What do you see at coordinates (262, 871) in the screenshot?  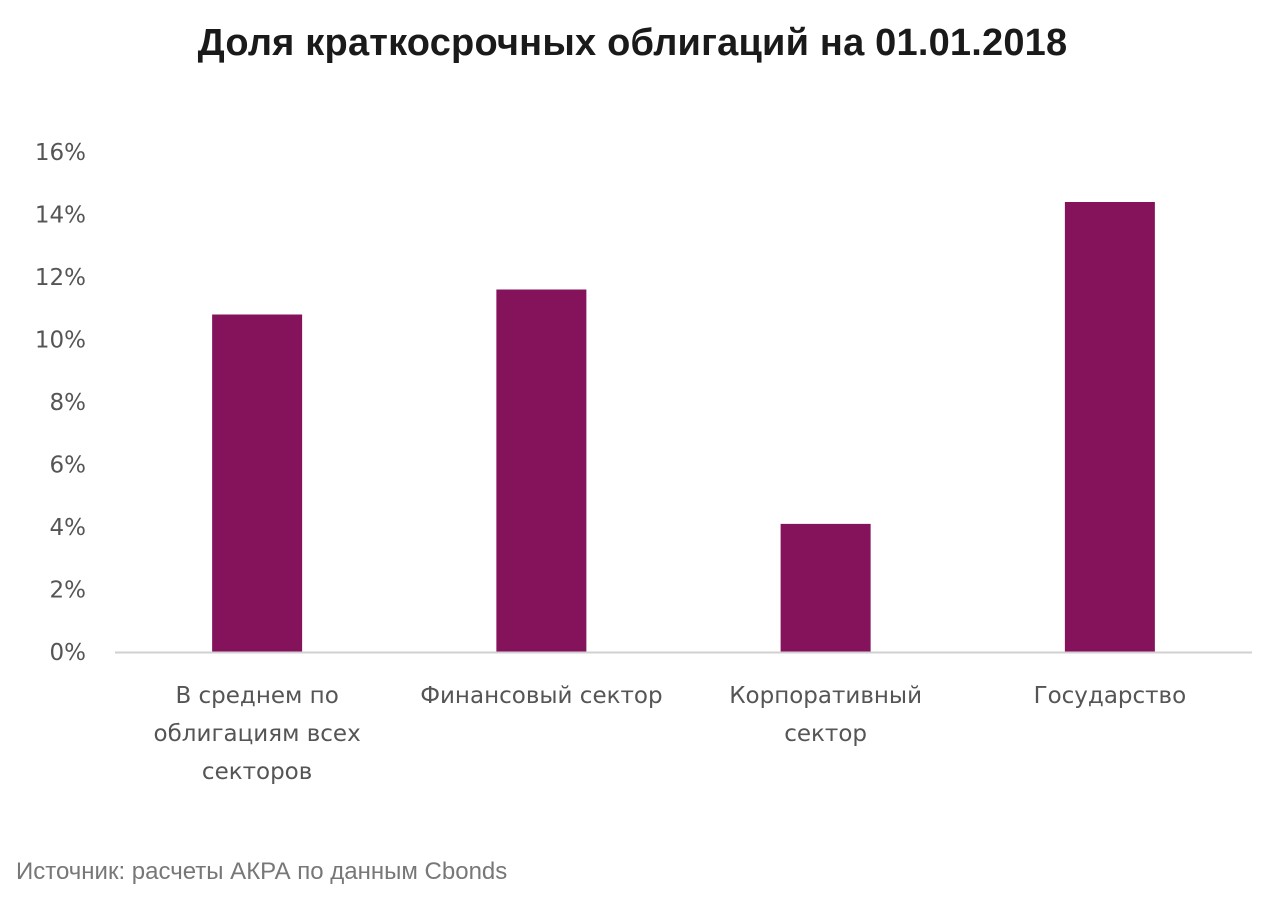 I see `source-note: Источник: расчеты АКРА по данным Cbonds` at bounding box center [262, 871].